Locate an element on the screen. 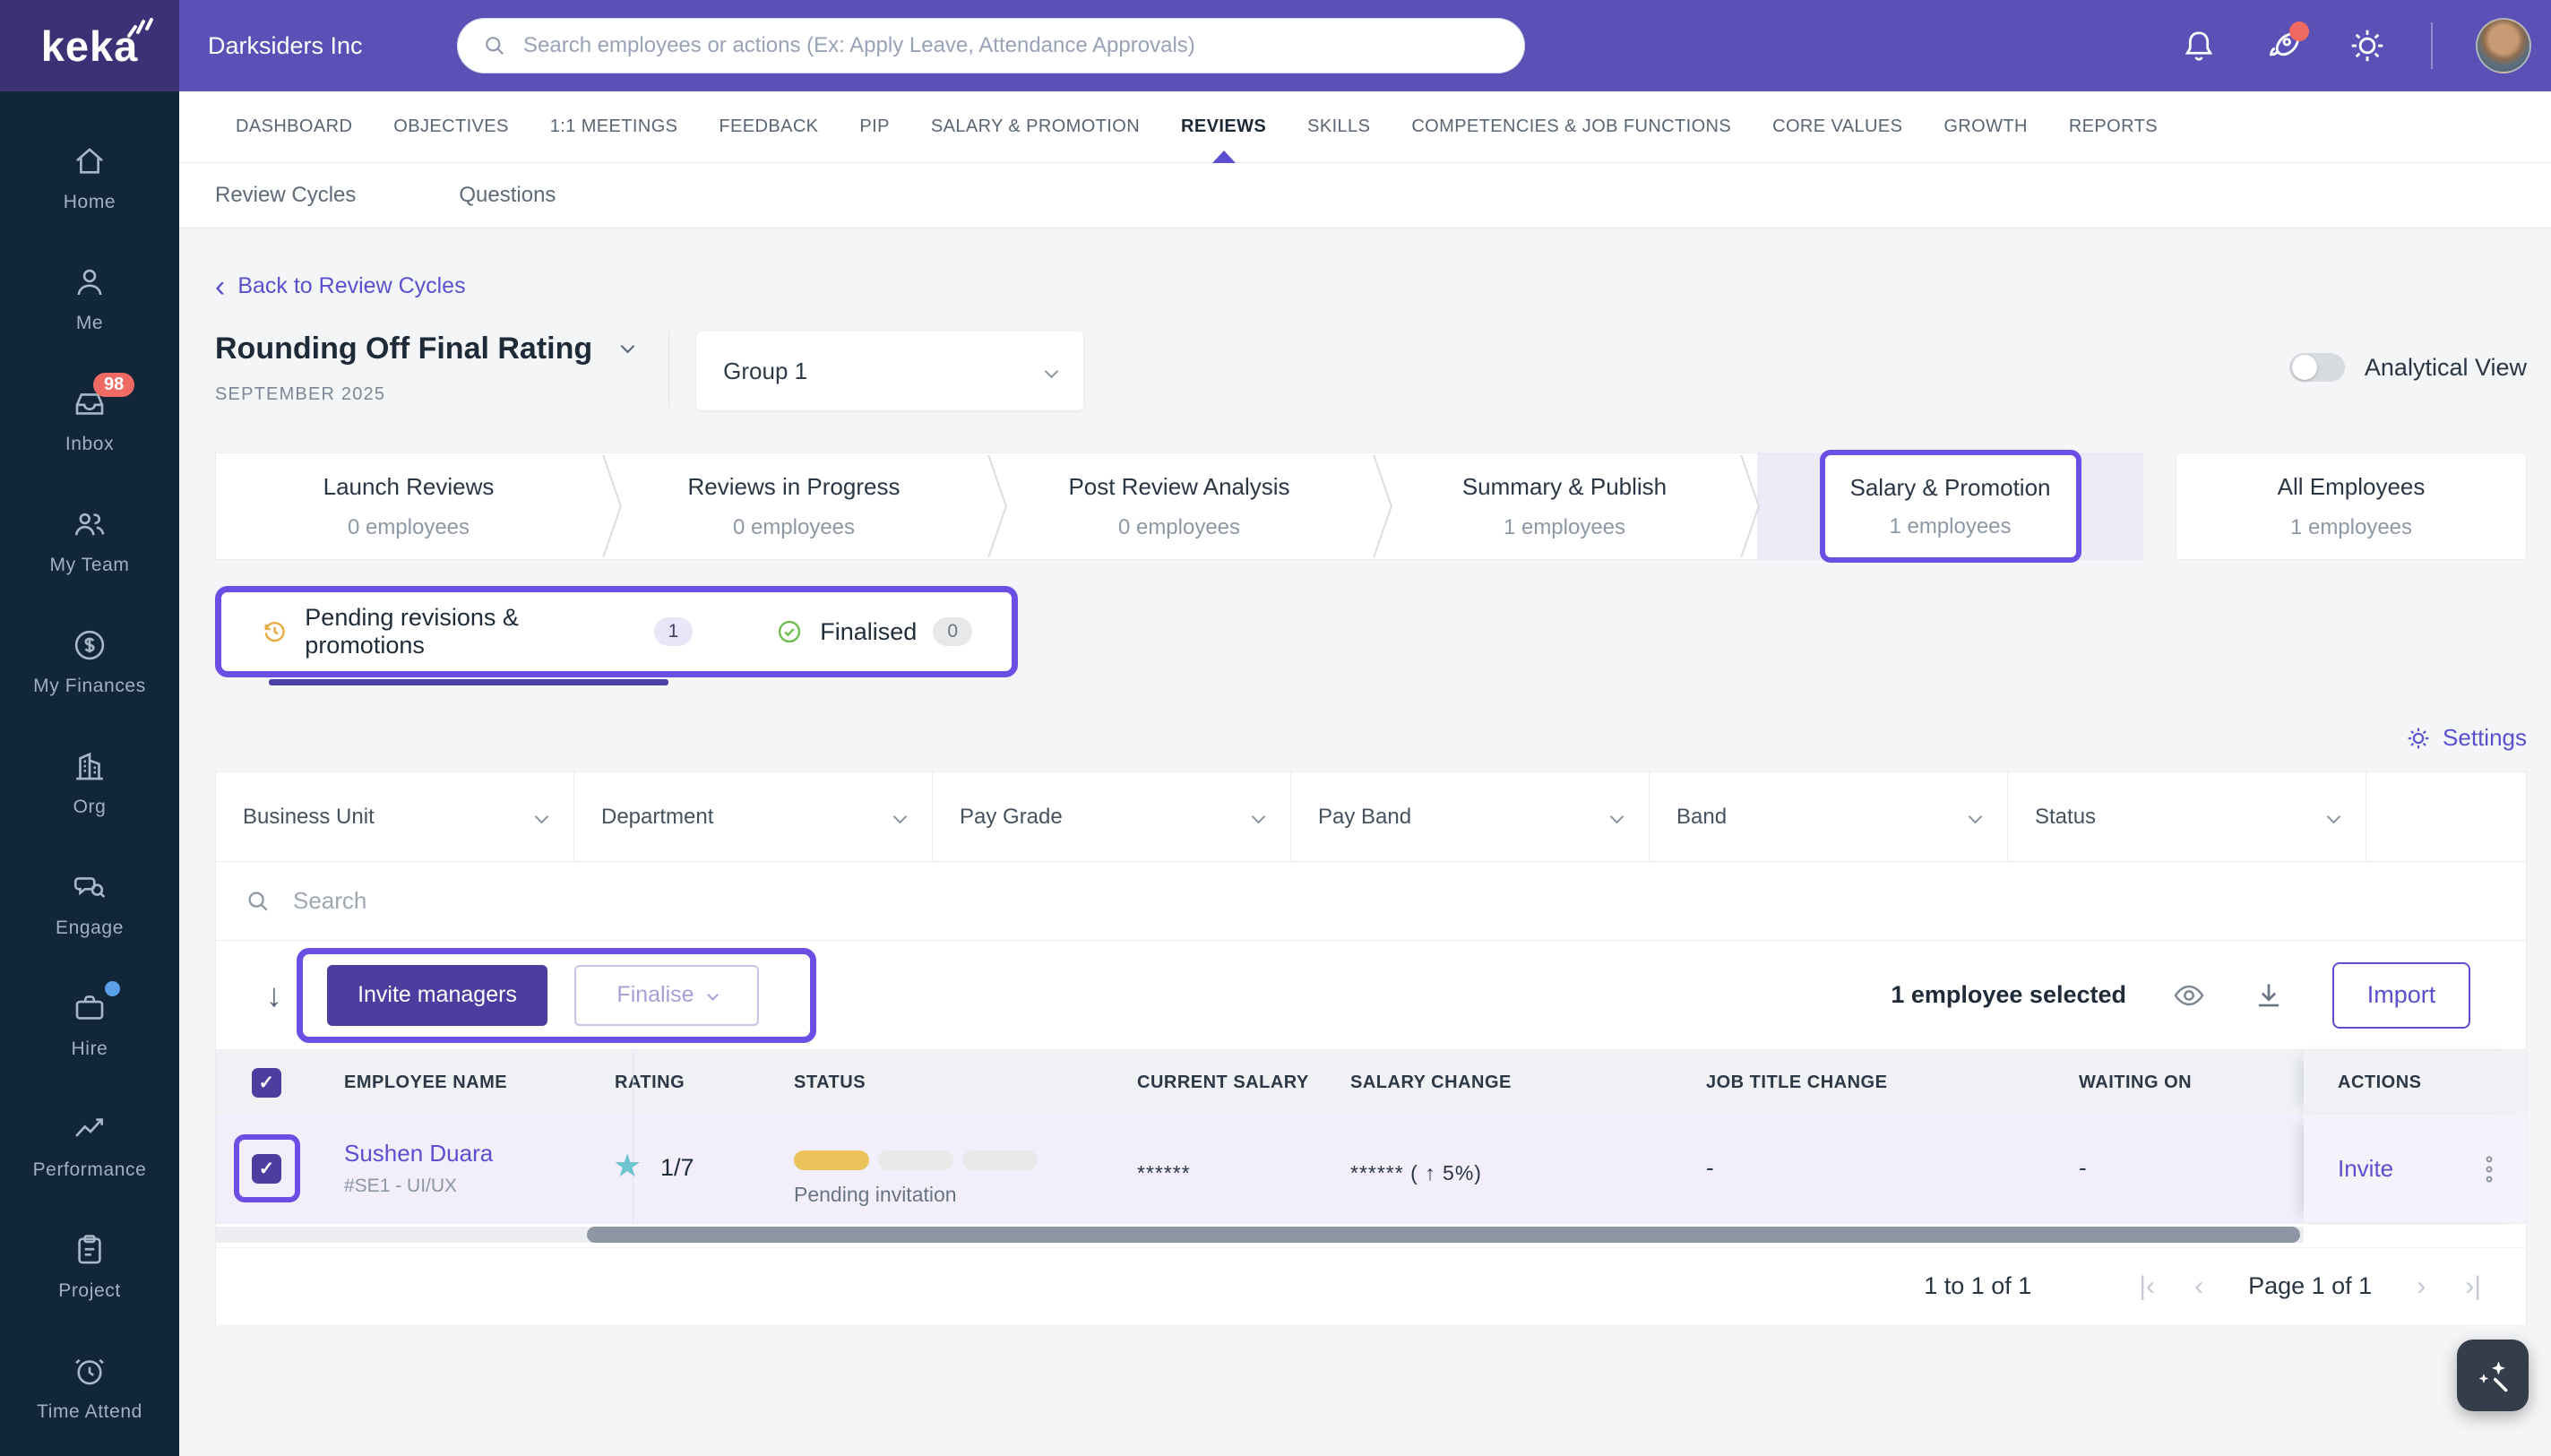  finances-icon is located at coordinates (89, 645).